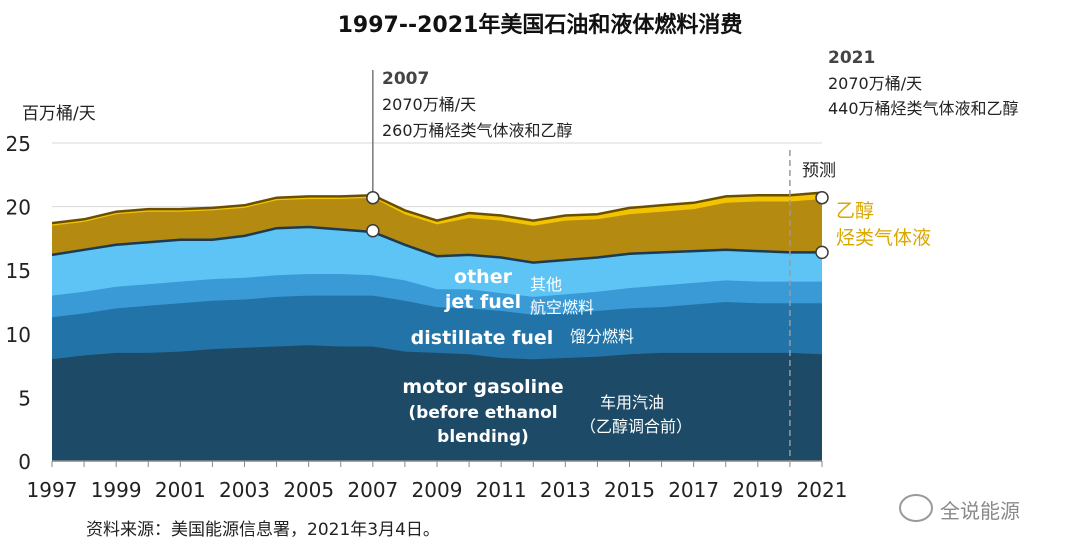 The height and width of the screenshot is (557, 1080). Describe the element at coordinates (244, 490) in the screenshot. I see `x-tick-label: 2003` at that location.